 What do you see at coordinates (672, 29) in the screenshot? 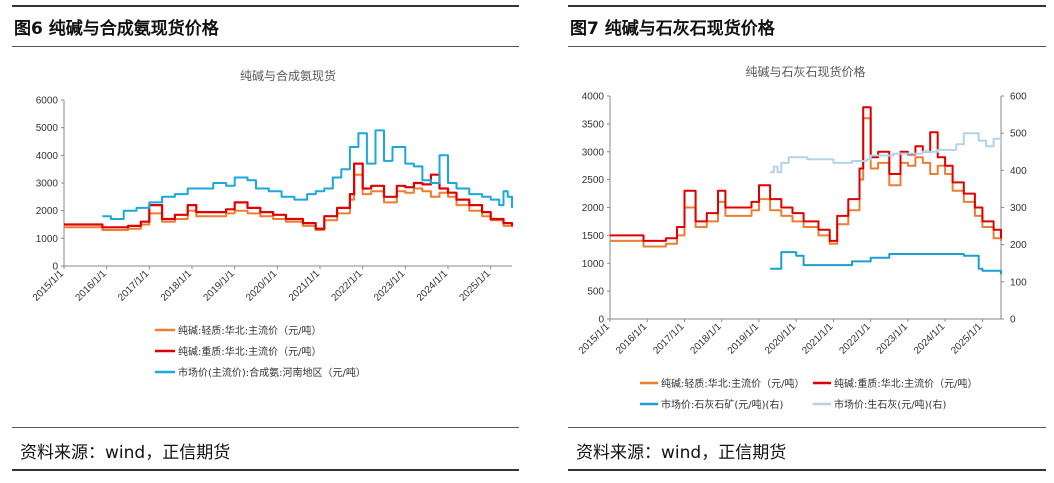
I see `figure-7-label: 图7 纯碱与石灰石现货价格` at bounding box center [672, 29].